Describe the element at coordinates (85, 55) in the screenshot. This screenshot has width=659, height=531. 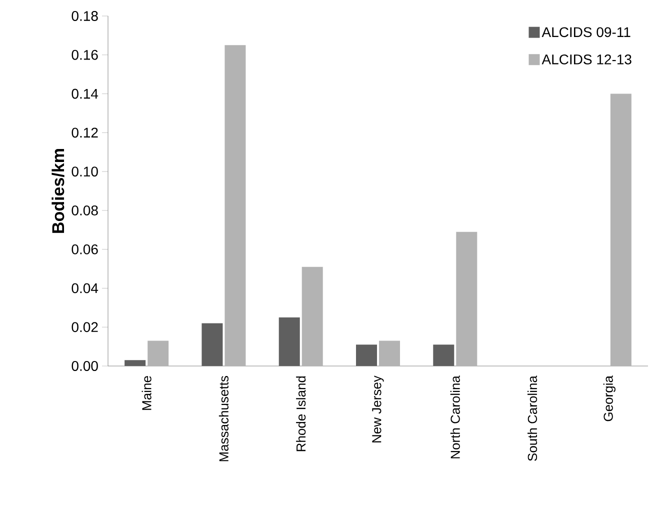
I see `y-tick-label: 0.16` at that location.